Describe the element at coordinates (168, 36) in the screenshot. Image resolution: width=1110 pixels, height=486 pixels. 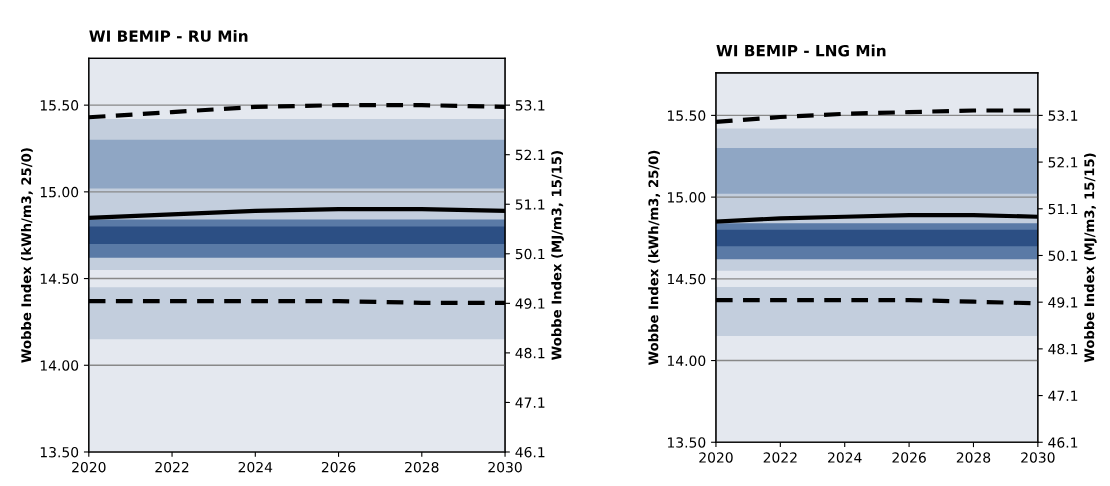
I see `chart-title: WI BEMIP - RU Min` at that location.